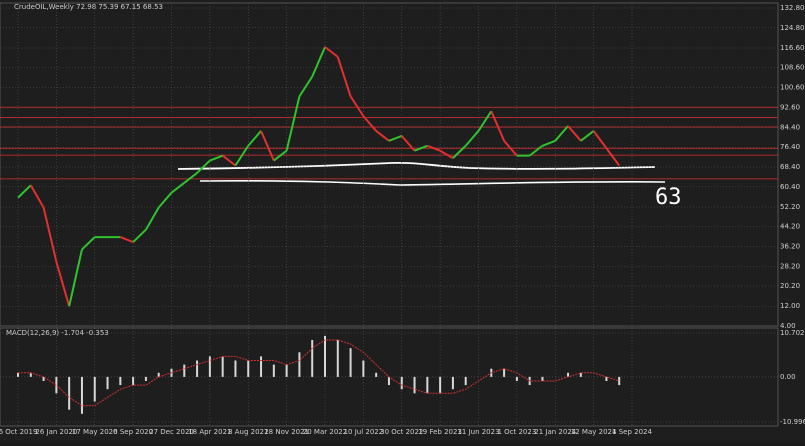 The height and width of the screenshot is (446, 805). I want to click on x-tick-label: 30 Oct 2022, so click(401, 432).